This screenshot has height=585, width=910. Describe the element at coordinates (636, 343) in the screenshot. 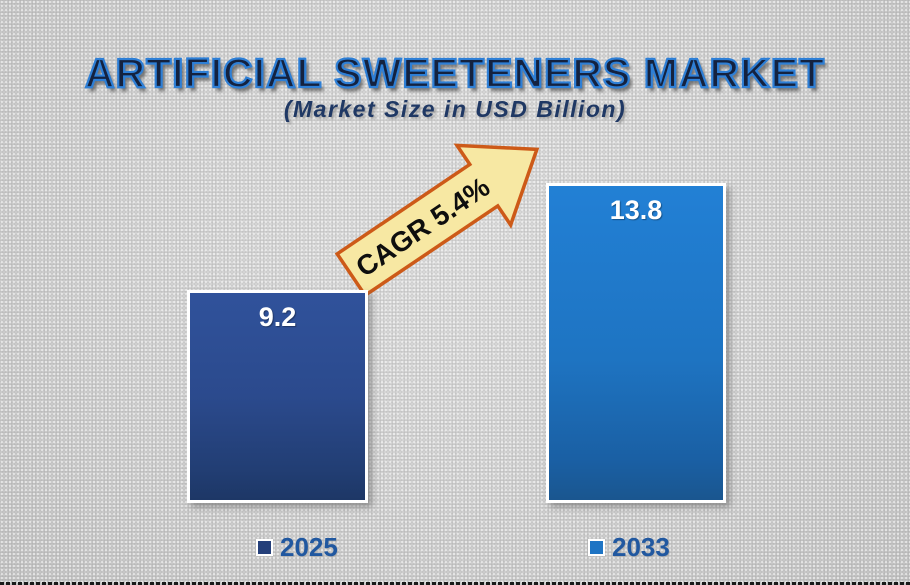

I see `bar-2033: 13.8` at that location.